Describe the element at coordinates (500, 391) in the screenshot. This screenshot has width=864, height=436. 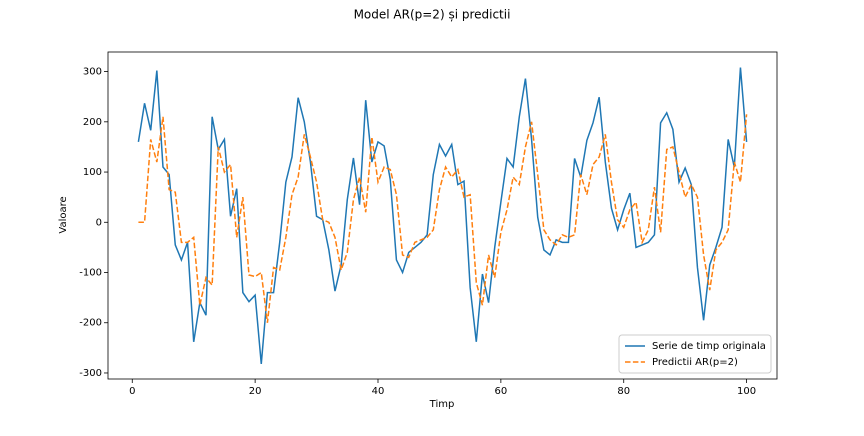
I see `x-tick-label: 60` at that location.